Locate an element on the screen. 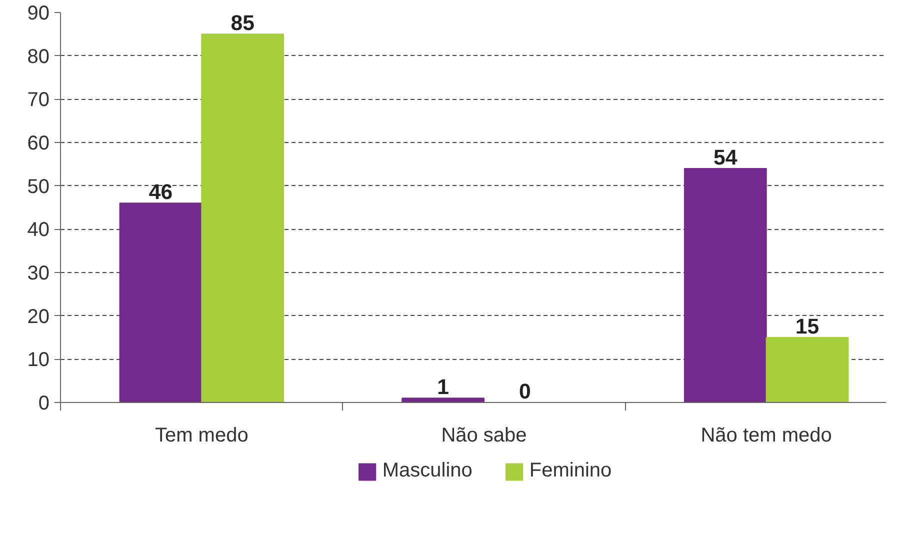 Image resolution: width=915 pixels, height=543 pixels. y-tick-label: 0 is located at coordinates (44, 403).